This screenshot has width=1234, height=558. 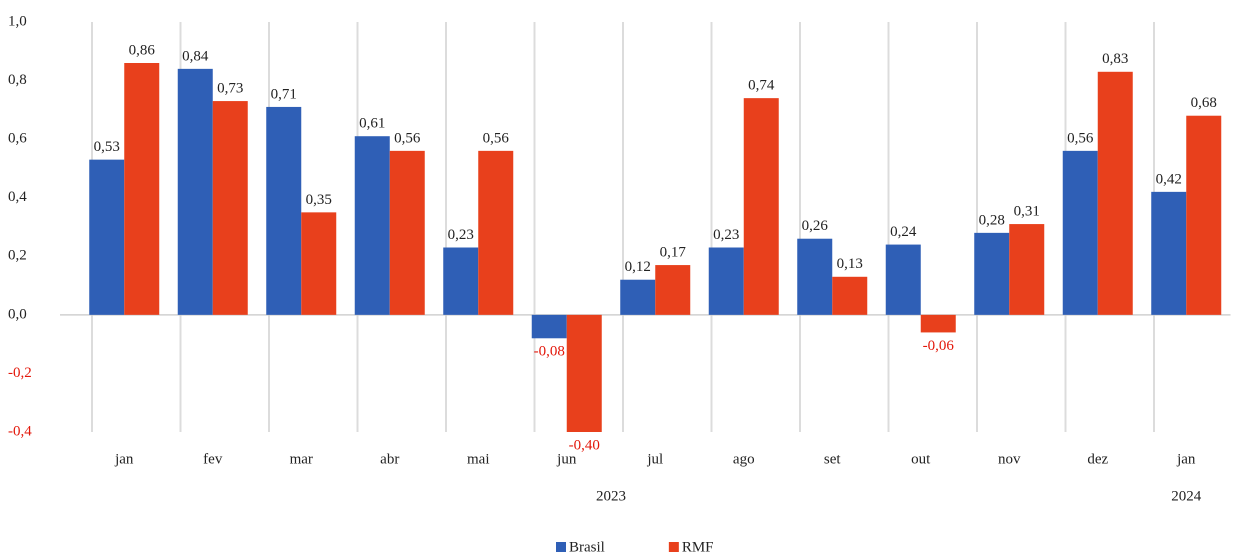 What do you see at coordinates (673, 253) in the screenshot?
I see `value-label: 0,17` at bounding box center [673, 253].